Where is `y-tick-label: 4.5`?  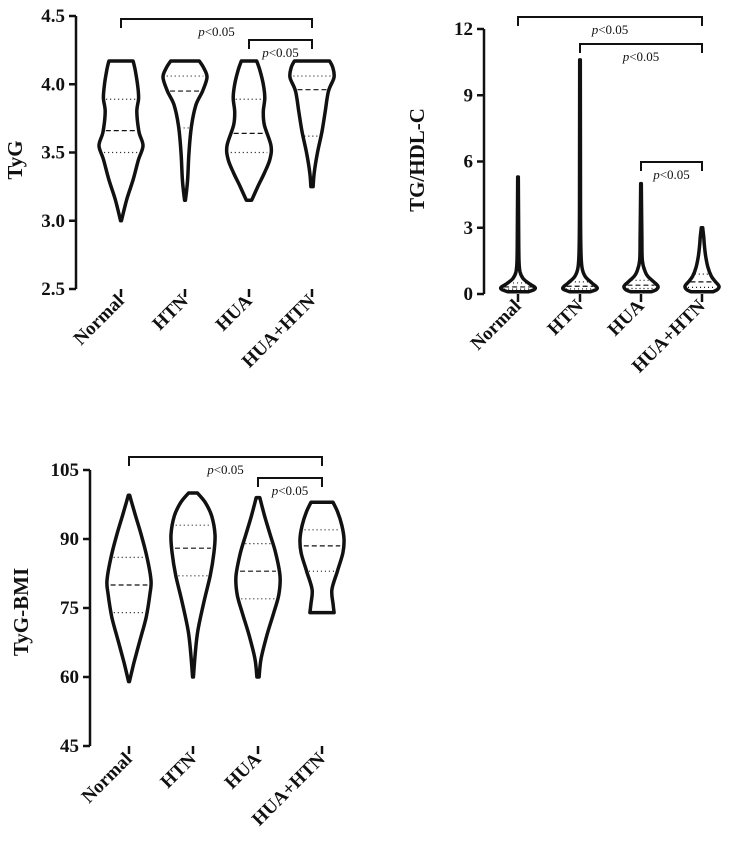 y-tick-label: 4.5 is located at coordinates (53, 16).